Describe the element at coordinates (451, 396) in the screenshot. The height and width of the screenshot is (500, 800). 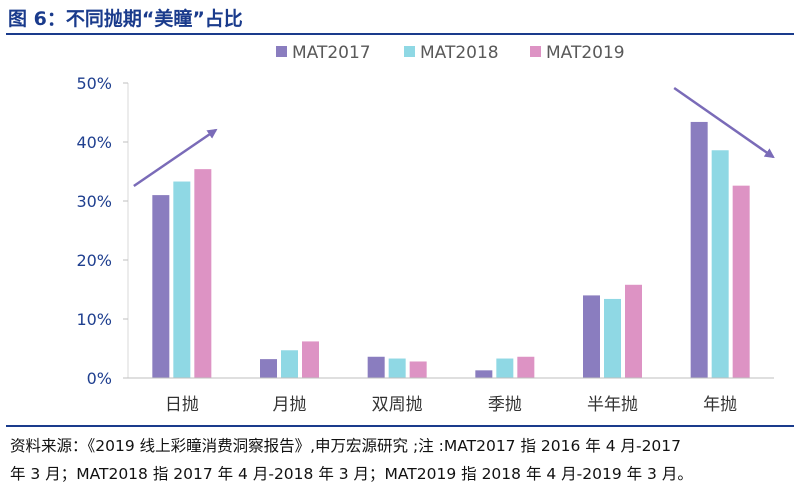
I see `x-axis: 日抛 月抛 双周抛 季抛 半年抛 年抛` at that location.